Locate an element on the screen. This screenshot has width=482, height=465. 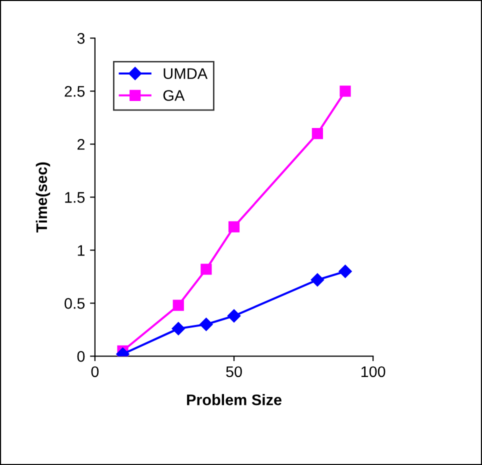
x-axis-title: Problem Size is located at coordinates (234, 400).